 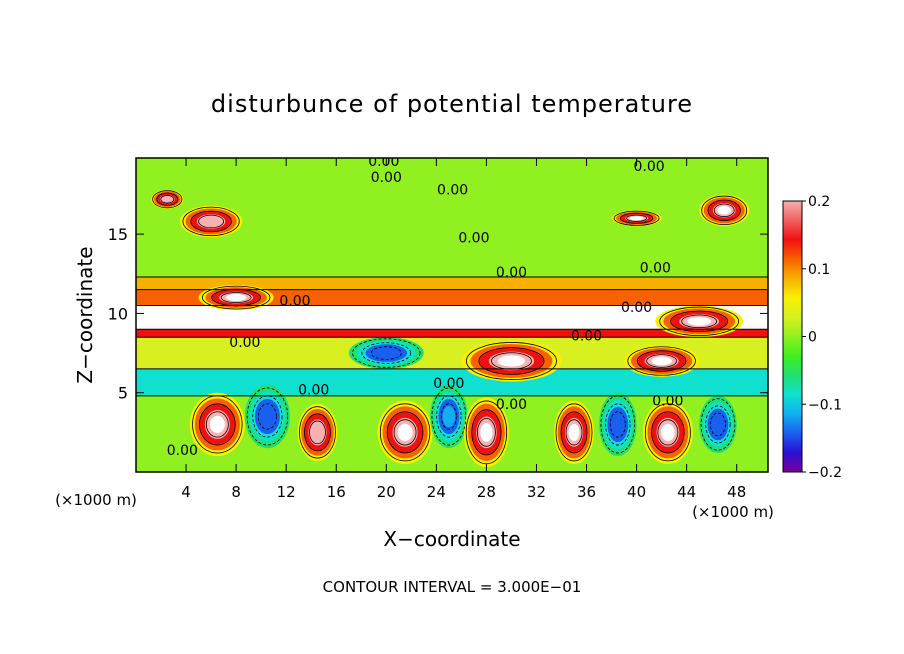 I want to click on colorbar: 0.2 0.1 0 −0.1 −0.2, so click(x=812, y=337).